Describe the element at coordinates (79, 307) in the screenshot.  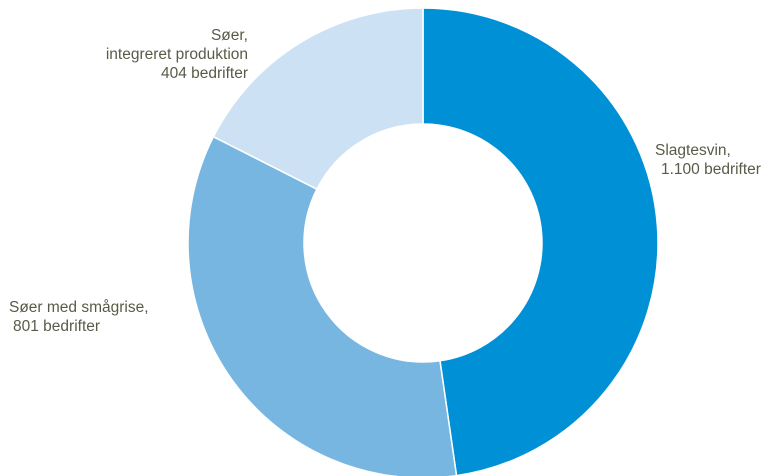
I see `label-soer-med-smaagrise-line1: Søer med smågrise,` at that location.